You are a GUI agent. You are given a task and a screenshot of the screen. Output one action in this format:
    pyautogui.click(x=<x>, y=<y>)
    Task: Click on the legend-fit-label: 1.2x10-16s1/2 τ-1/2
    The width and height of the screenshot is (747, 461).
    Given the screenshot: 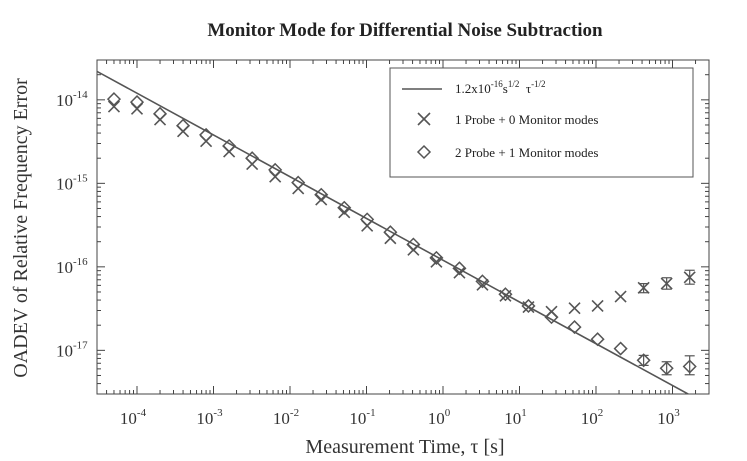 What is the action you would take?
    pyautogui.click(x=500, y=87)
    